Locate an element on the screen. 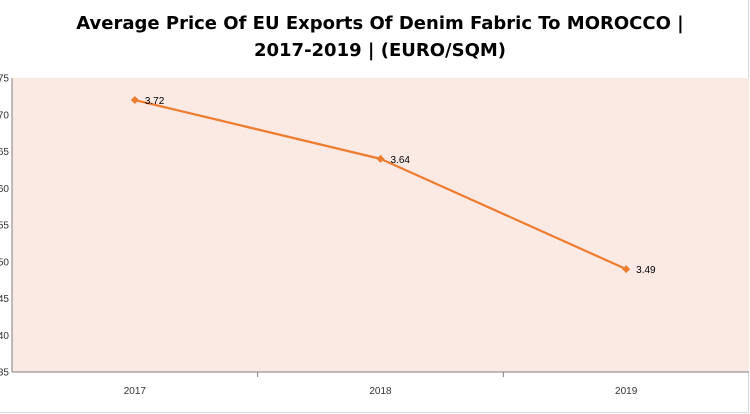  y-tick-label: 35 is located at coordinates (4, 373).